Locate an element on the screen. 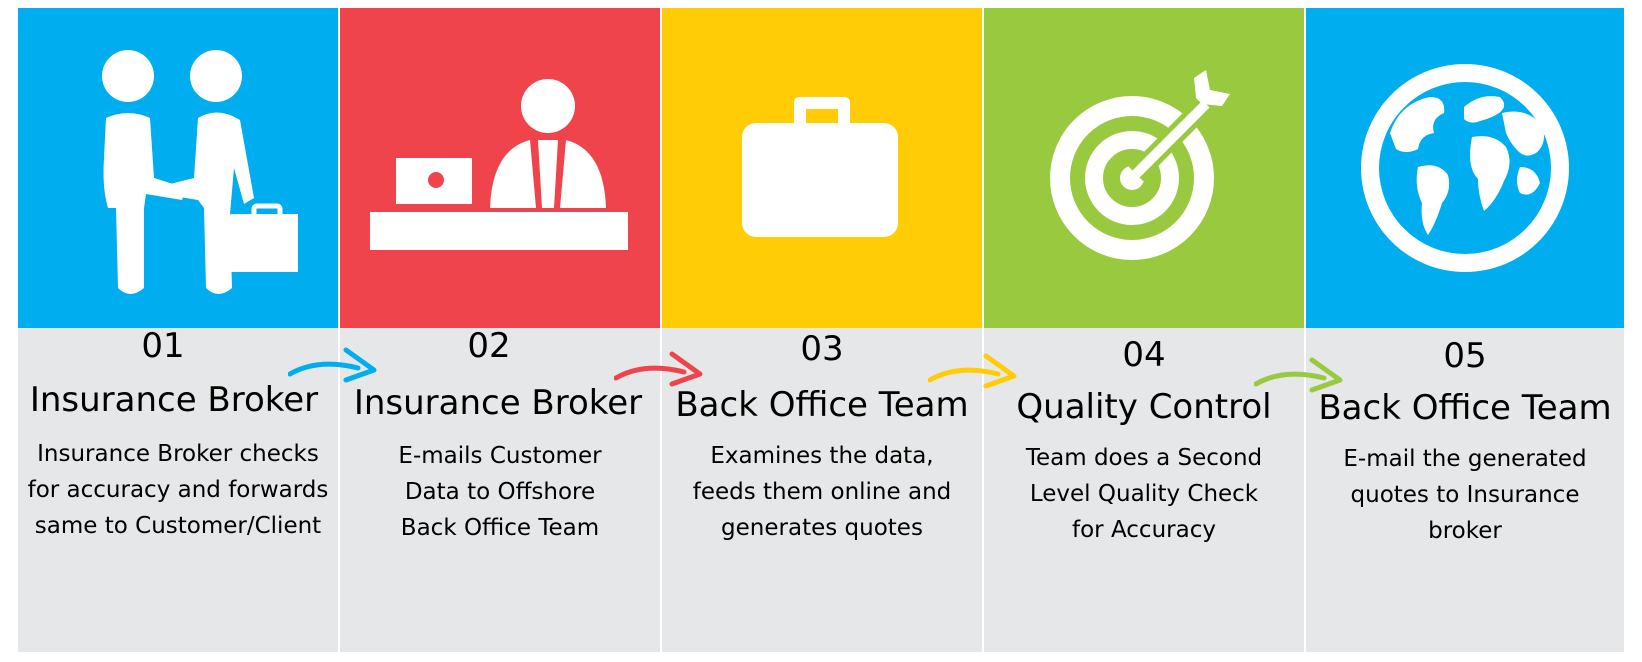  step-4-desc-line-2: Level Quality Check is located at coordinates (1144, 494).